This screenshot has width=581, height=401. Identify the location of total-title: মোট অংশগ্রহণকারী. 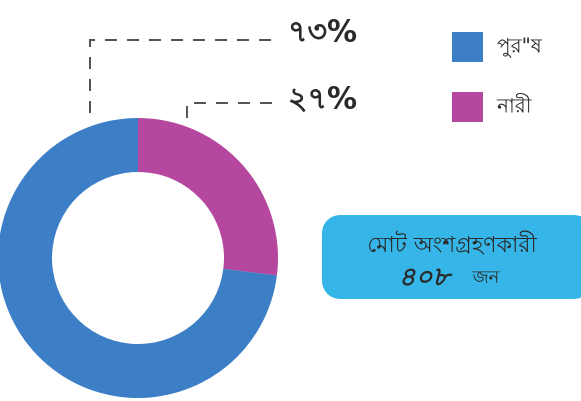
(452, 244).